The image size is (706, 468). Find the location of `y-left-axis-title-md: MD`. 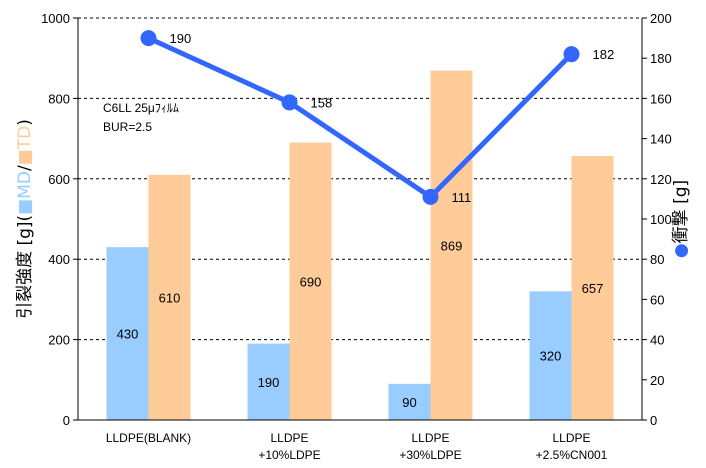

y-left-axis-title-md: MD is located at coordinates (25, 185).